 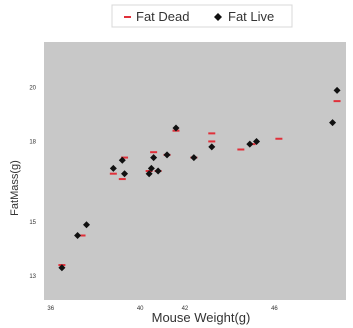 What do you see at coordinates (274, 309) in the screenshot?
I see `x-tick-label: 46` at bounding box center [274, 309].